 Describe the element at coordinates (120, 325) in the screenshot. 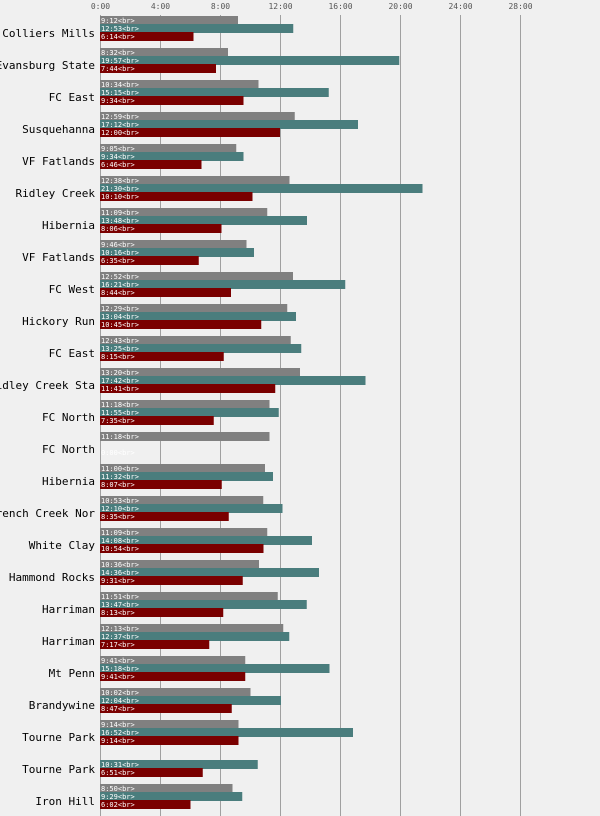

I see `bar-value-label: 10:45<br>` at that location.